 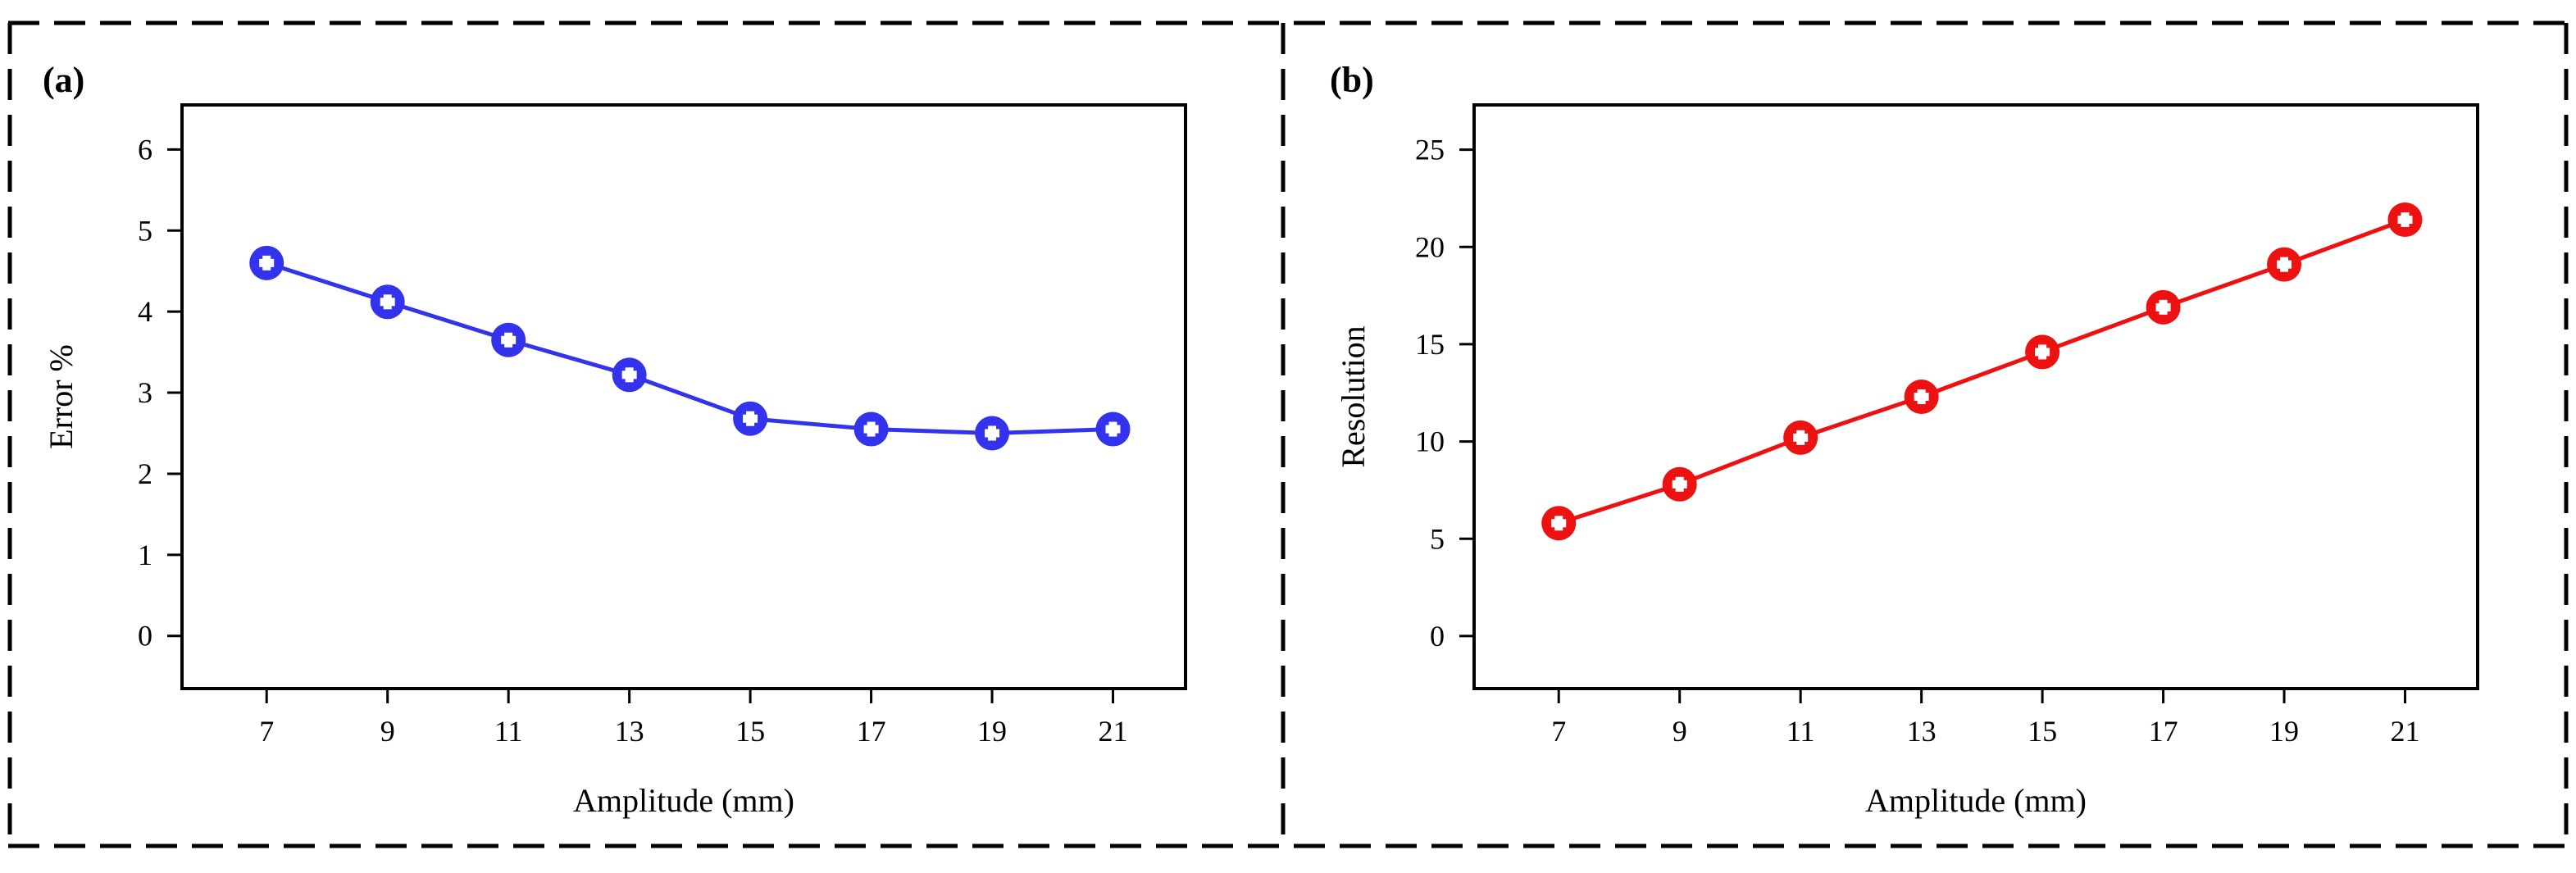 What do you see at coordinates (145, 150) in the screenshot?
I see `y-tick-label: 6` at bounding box center [145, 150].